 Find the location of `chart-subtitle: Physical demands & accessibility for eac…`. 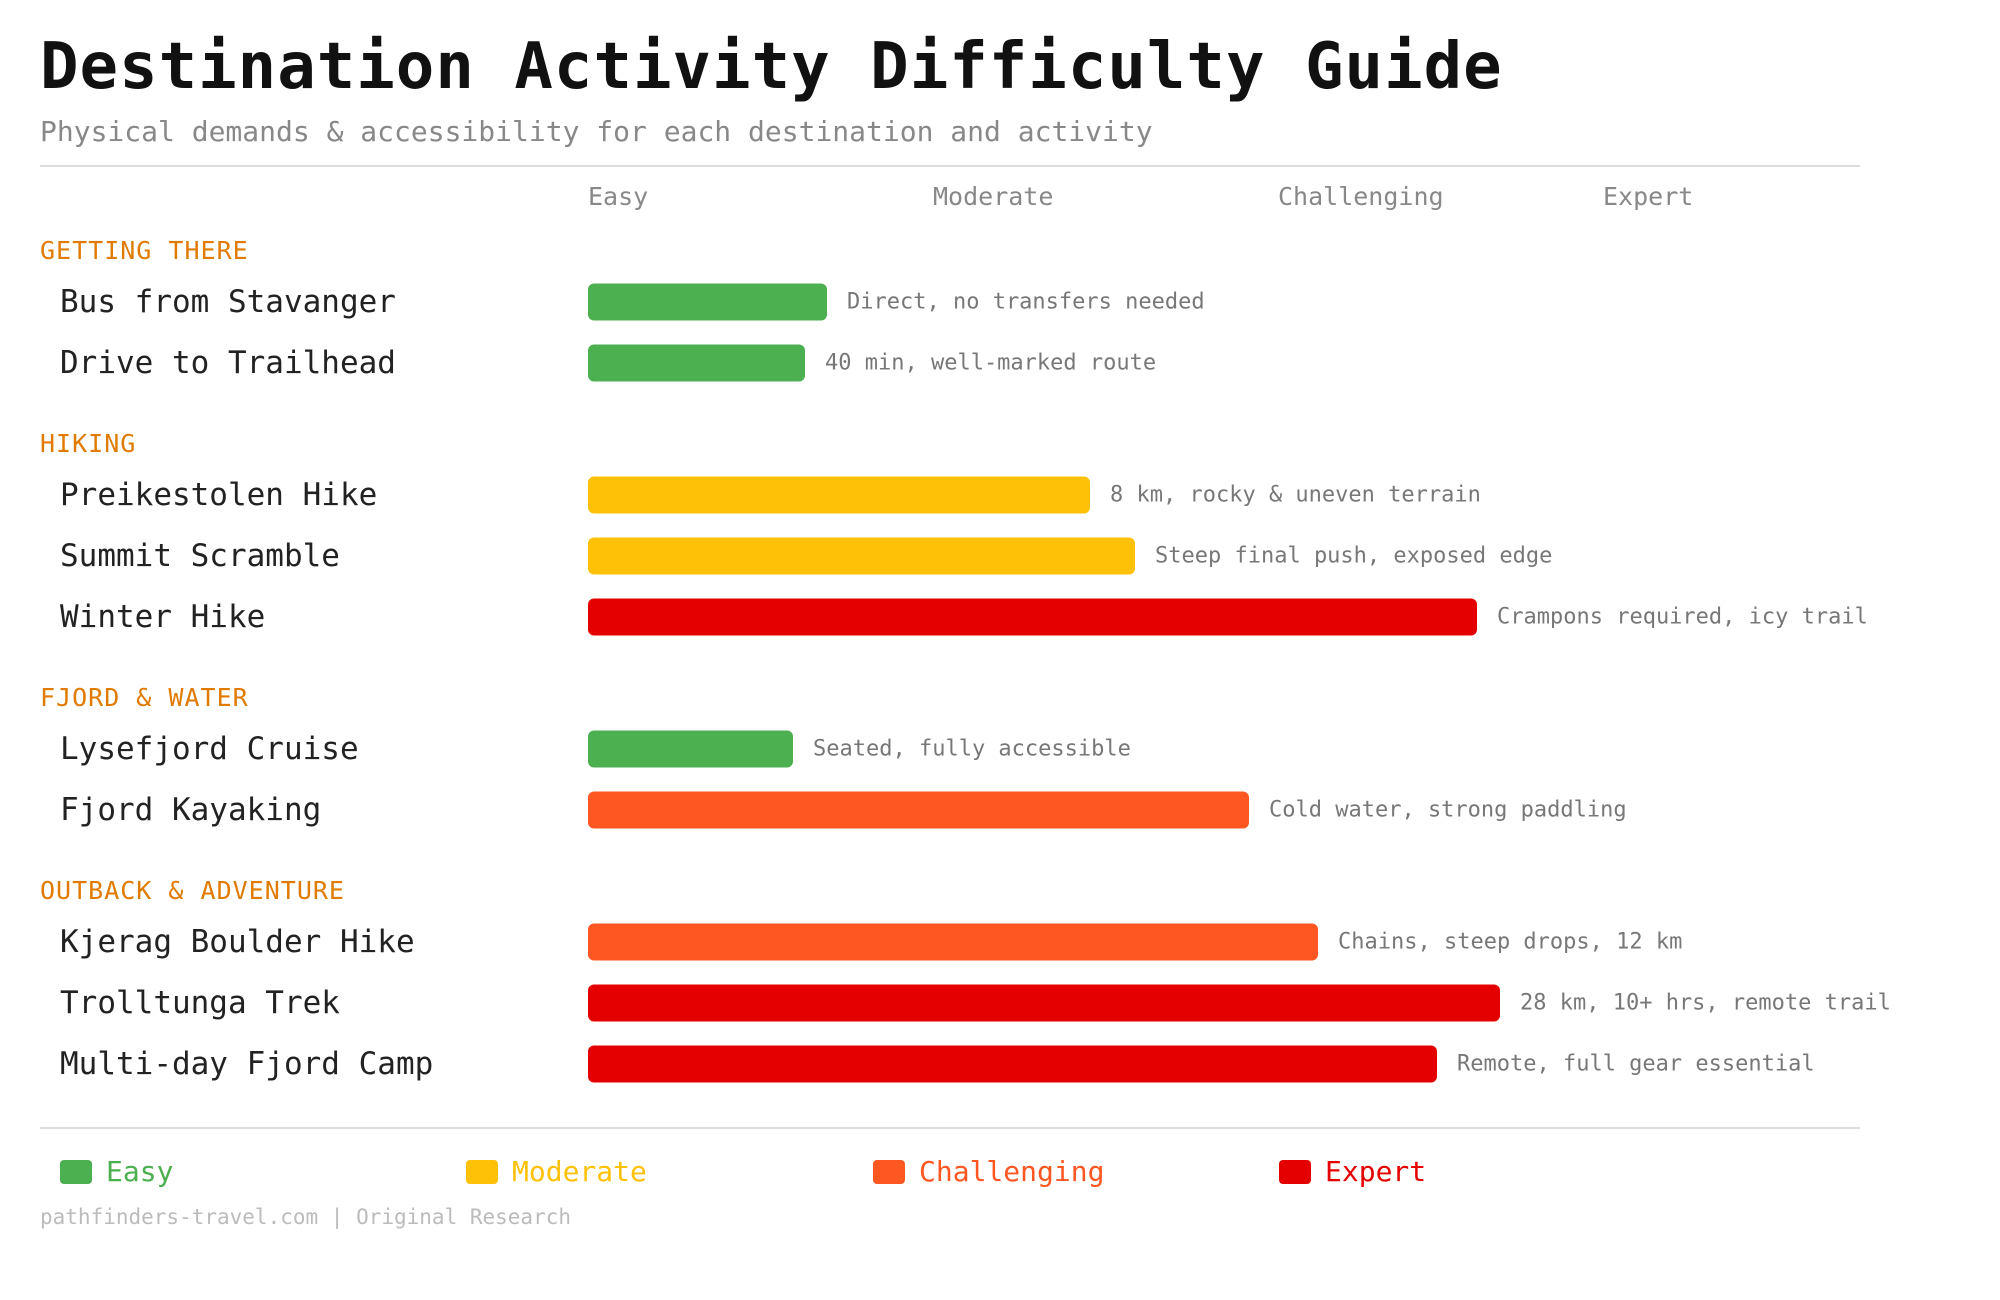

chart-subtitle: Physical demands & accessibility for eac… is located at coordinates (596, 131).